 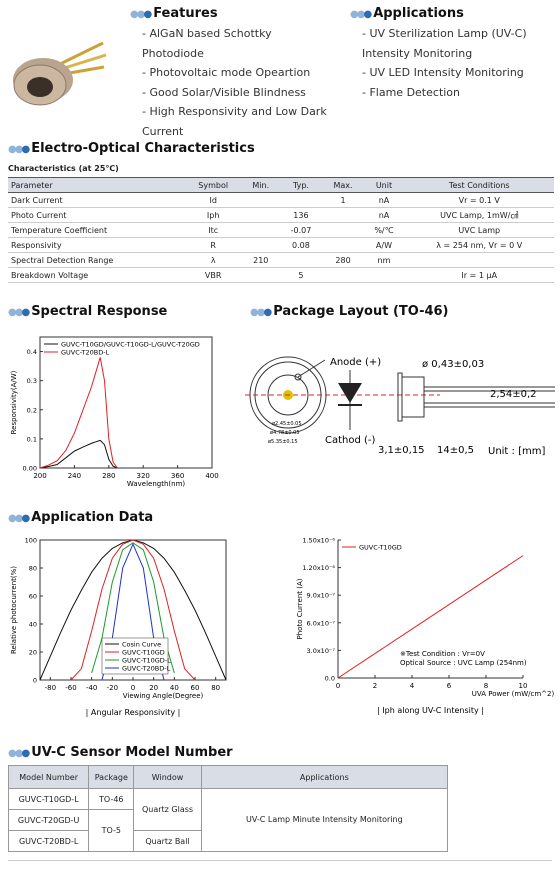 What do you see at coordinates (442, 654) in the screenshot?
I see `annotation: ※Test Condition : Vr=0V` at bounding box center [442, 654].